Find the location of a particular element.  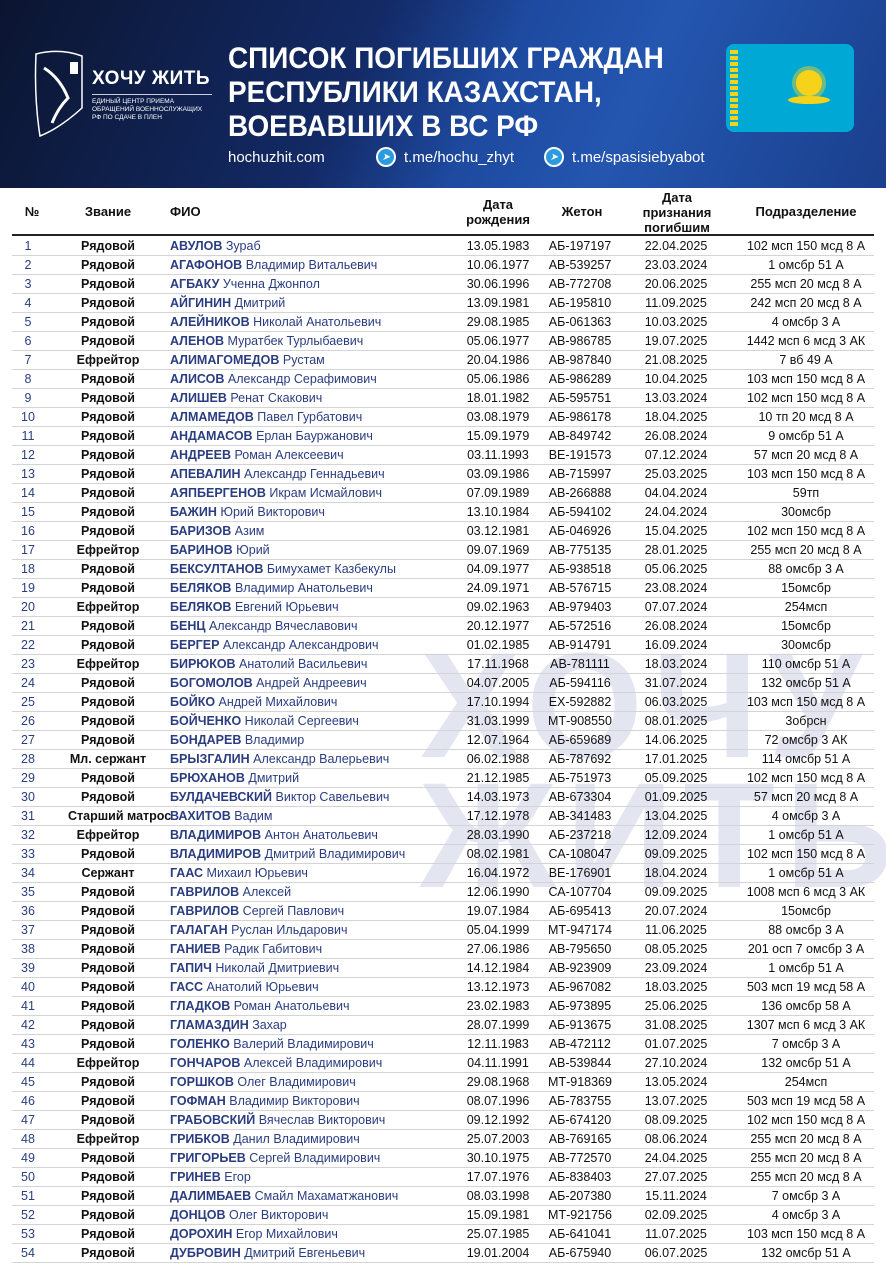

row-number: 44 is located at coordinates (28, 1063).